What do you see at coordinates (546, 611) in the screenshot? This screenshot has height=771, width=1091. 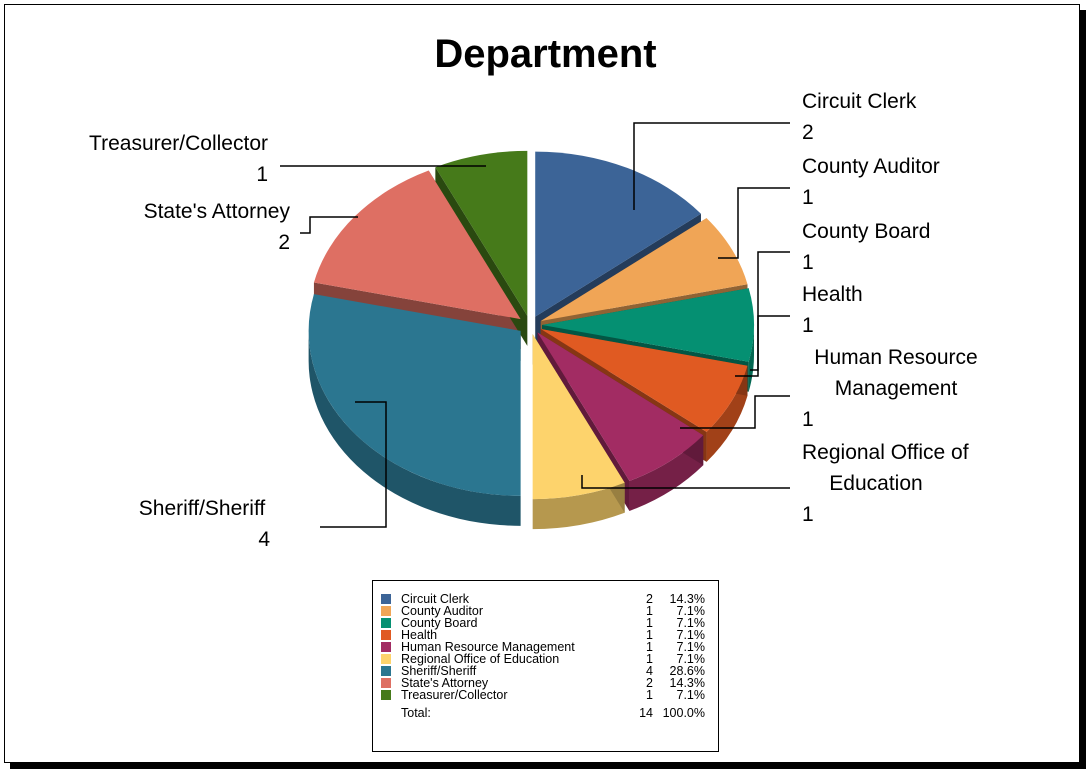 I see `legend-row: County Auditor 1 7.1%` at bounding box center [546, 611].